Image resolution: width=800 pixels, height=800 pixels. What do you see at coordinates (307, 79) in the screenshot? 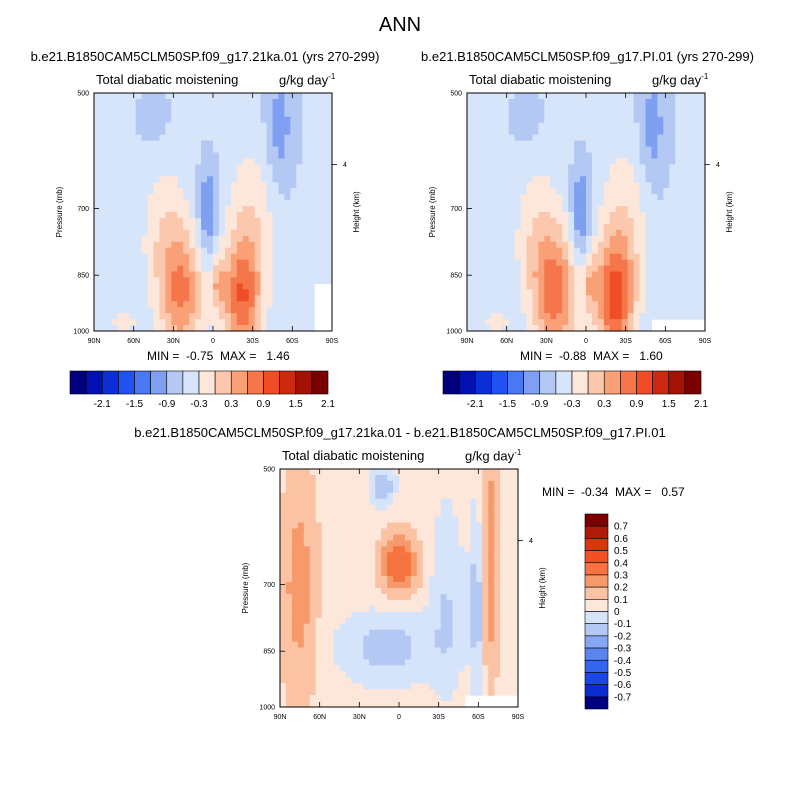
I see `panel1-units-label: g/kg day-1` at bounding box center [307, 79].